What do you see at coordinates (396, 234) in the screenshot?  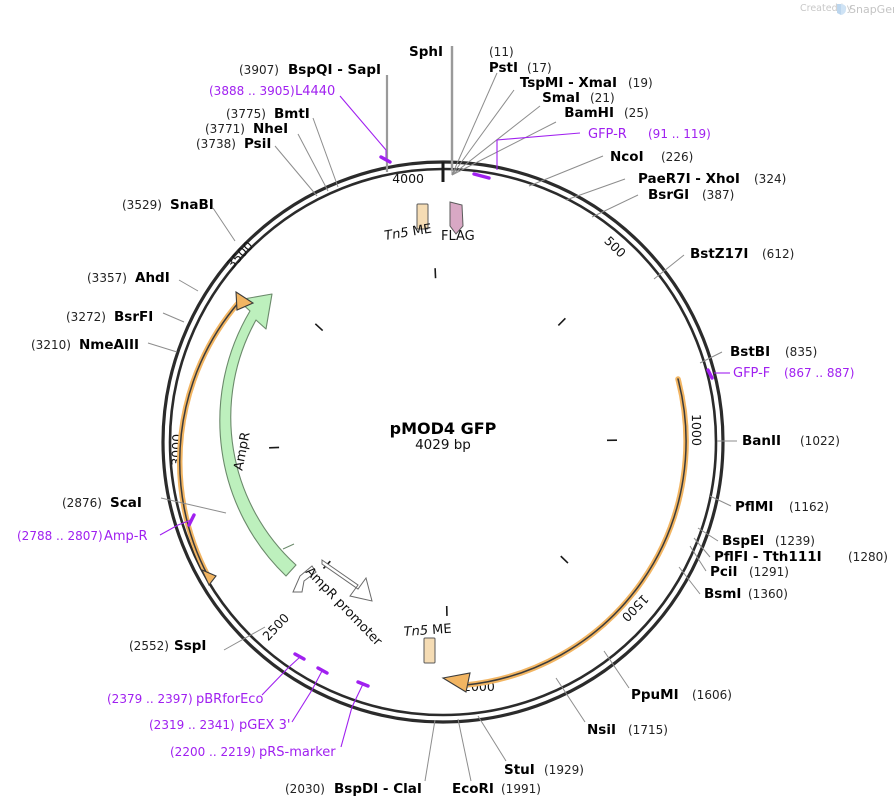 I see `feature-label-tn5-italic: Tn5` at bounding box center [396, 234].